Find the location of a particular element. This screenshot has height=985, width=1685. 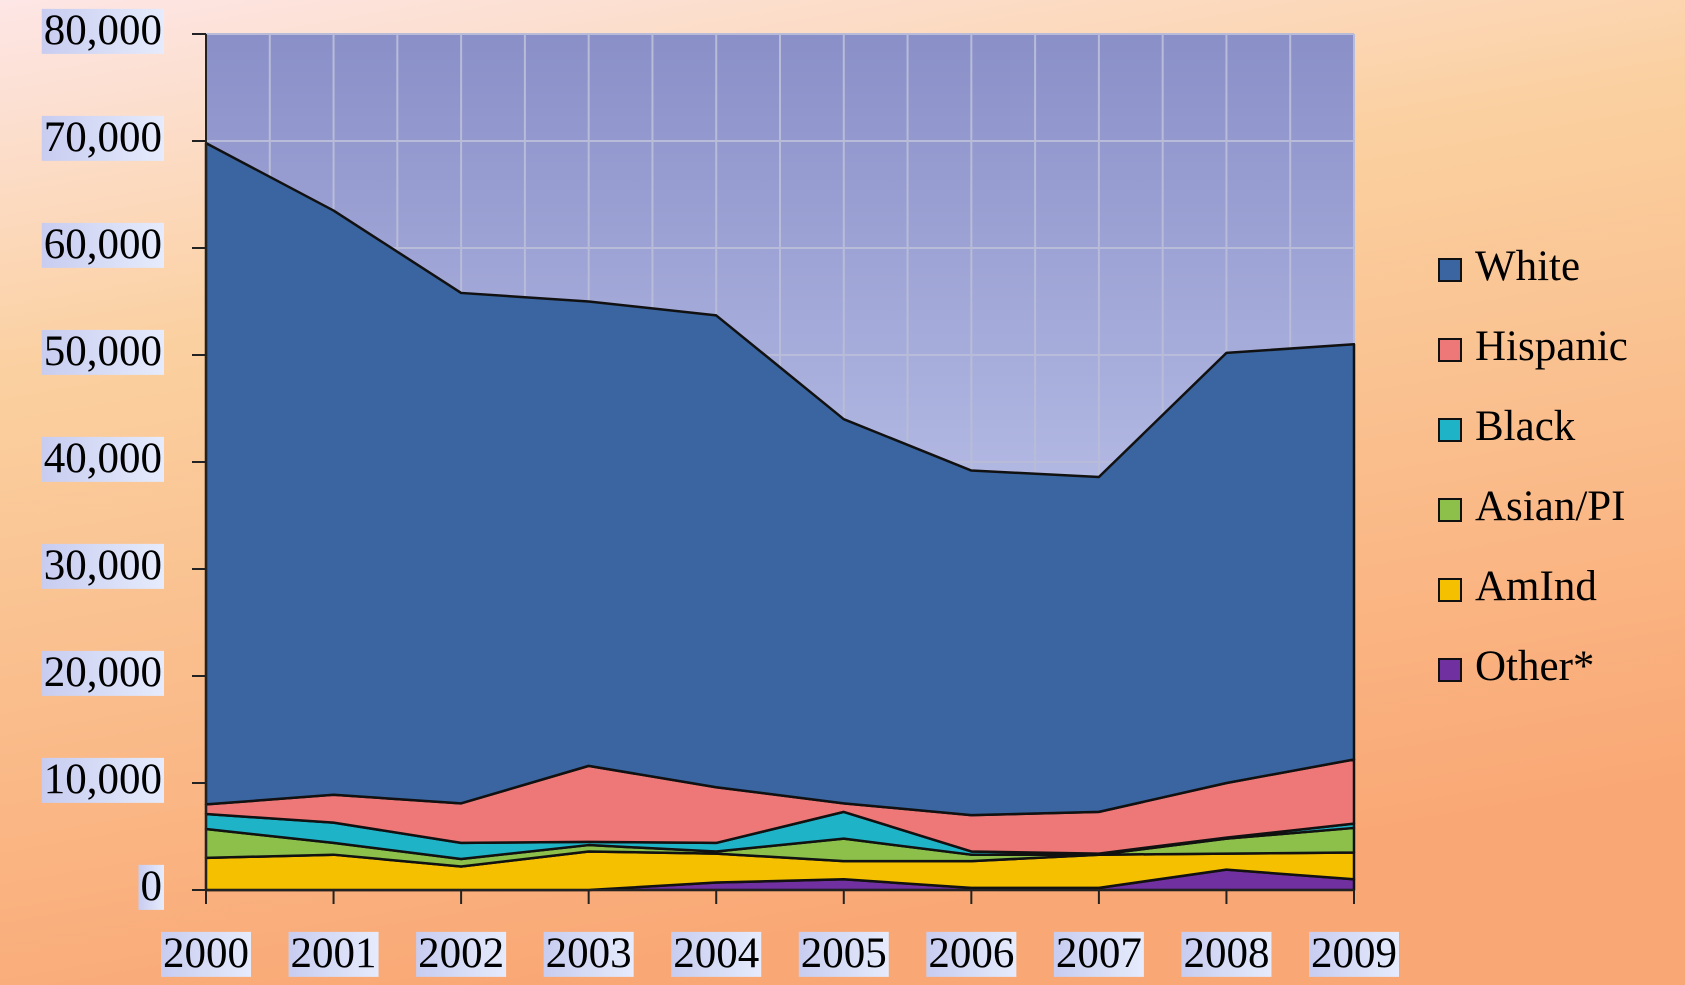

y-tick-label: 60,000 is located at coordinates (103, 244).